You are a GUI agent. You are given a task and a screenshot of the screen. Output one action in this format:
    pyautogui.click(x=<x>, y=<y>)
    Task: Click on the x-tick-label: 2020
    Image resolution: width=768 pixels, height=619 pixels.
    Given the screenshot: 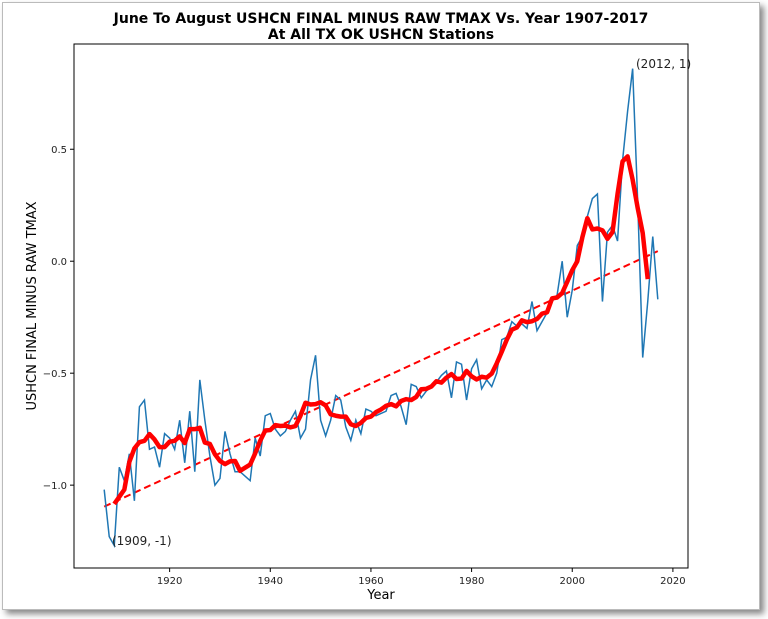 What is the action you would take?
    pyautogui.click(x=672, y=581)
    